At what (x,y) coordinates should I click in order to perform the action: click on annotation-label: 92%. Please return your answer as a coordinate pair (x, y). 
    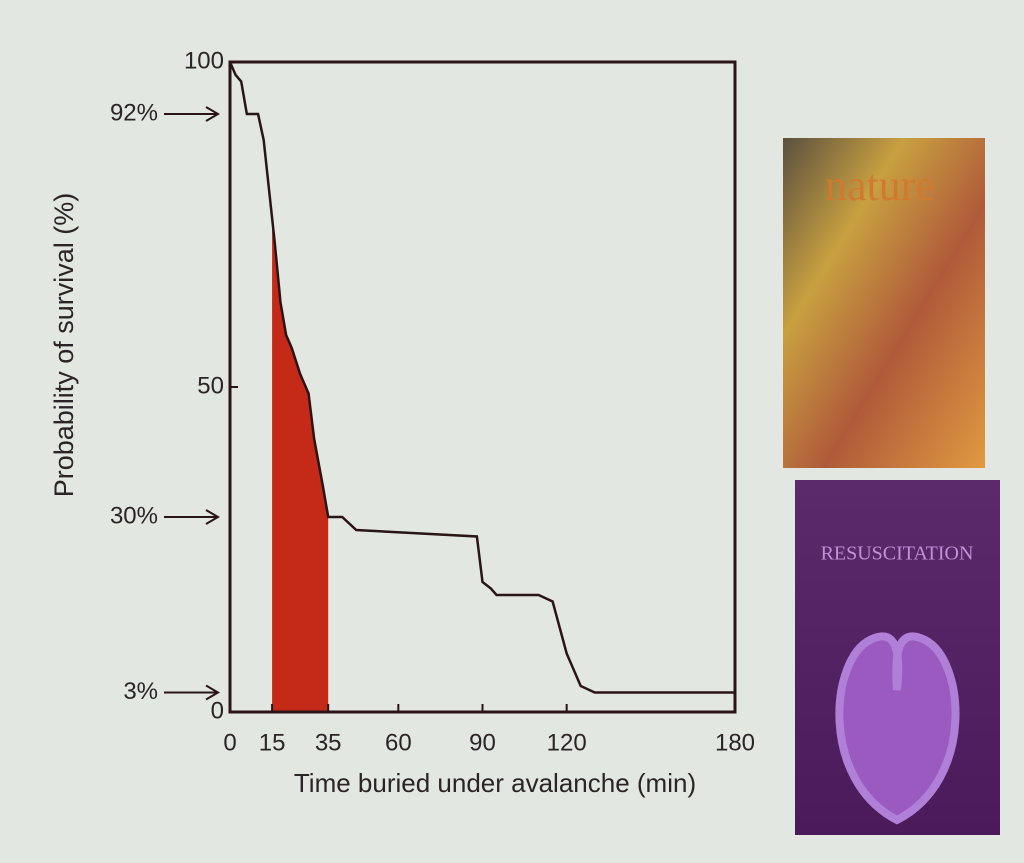
    Looking at the image, I should click on (134, 112).